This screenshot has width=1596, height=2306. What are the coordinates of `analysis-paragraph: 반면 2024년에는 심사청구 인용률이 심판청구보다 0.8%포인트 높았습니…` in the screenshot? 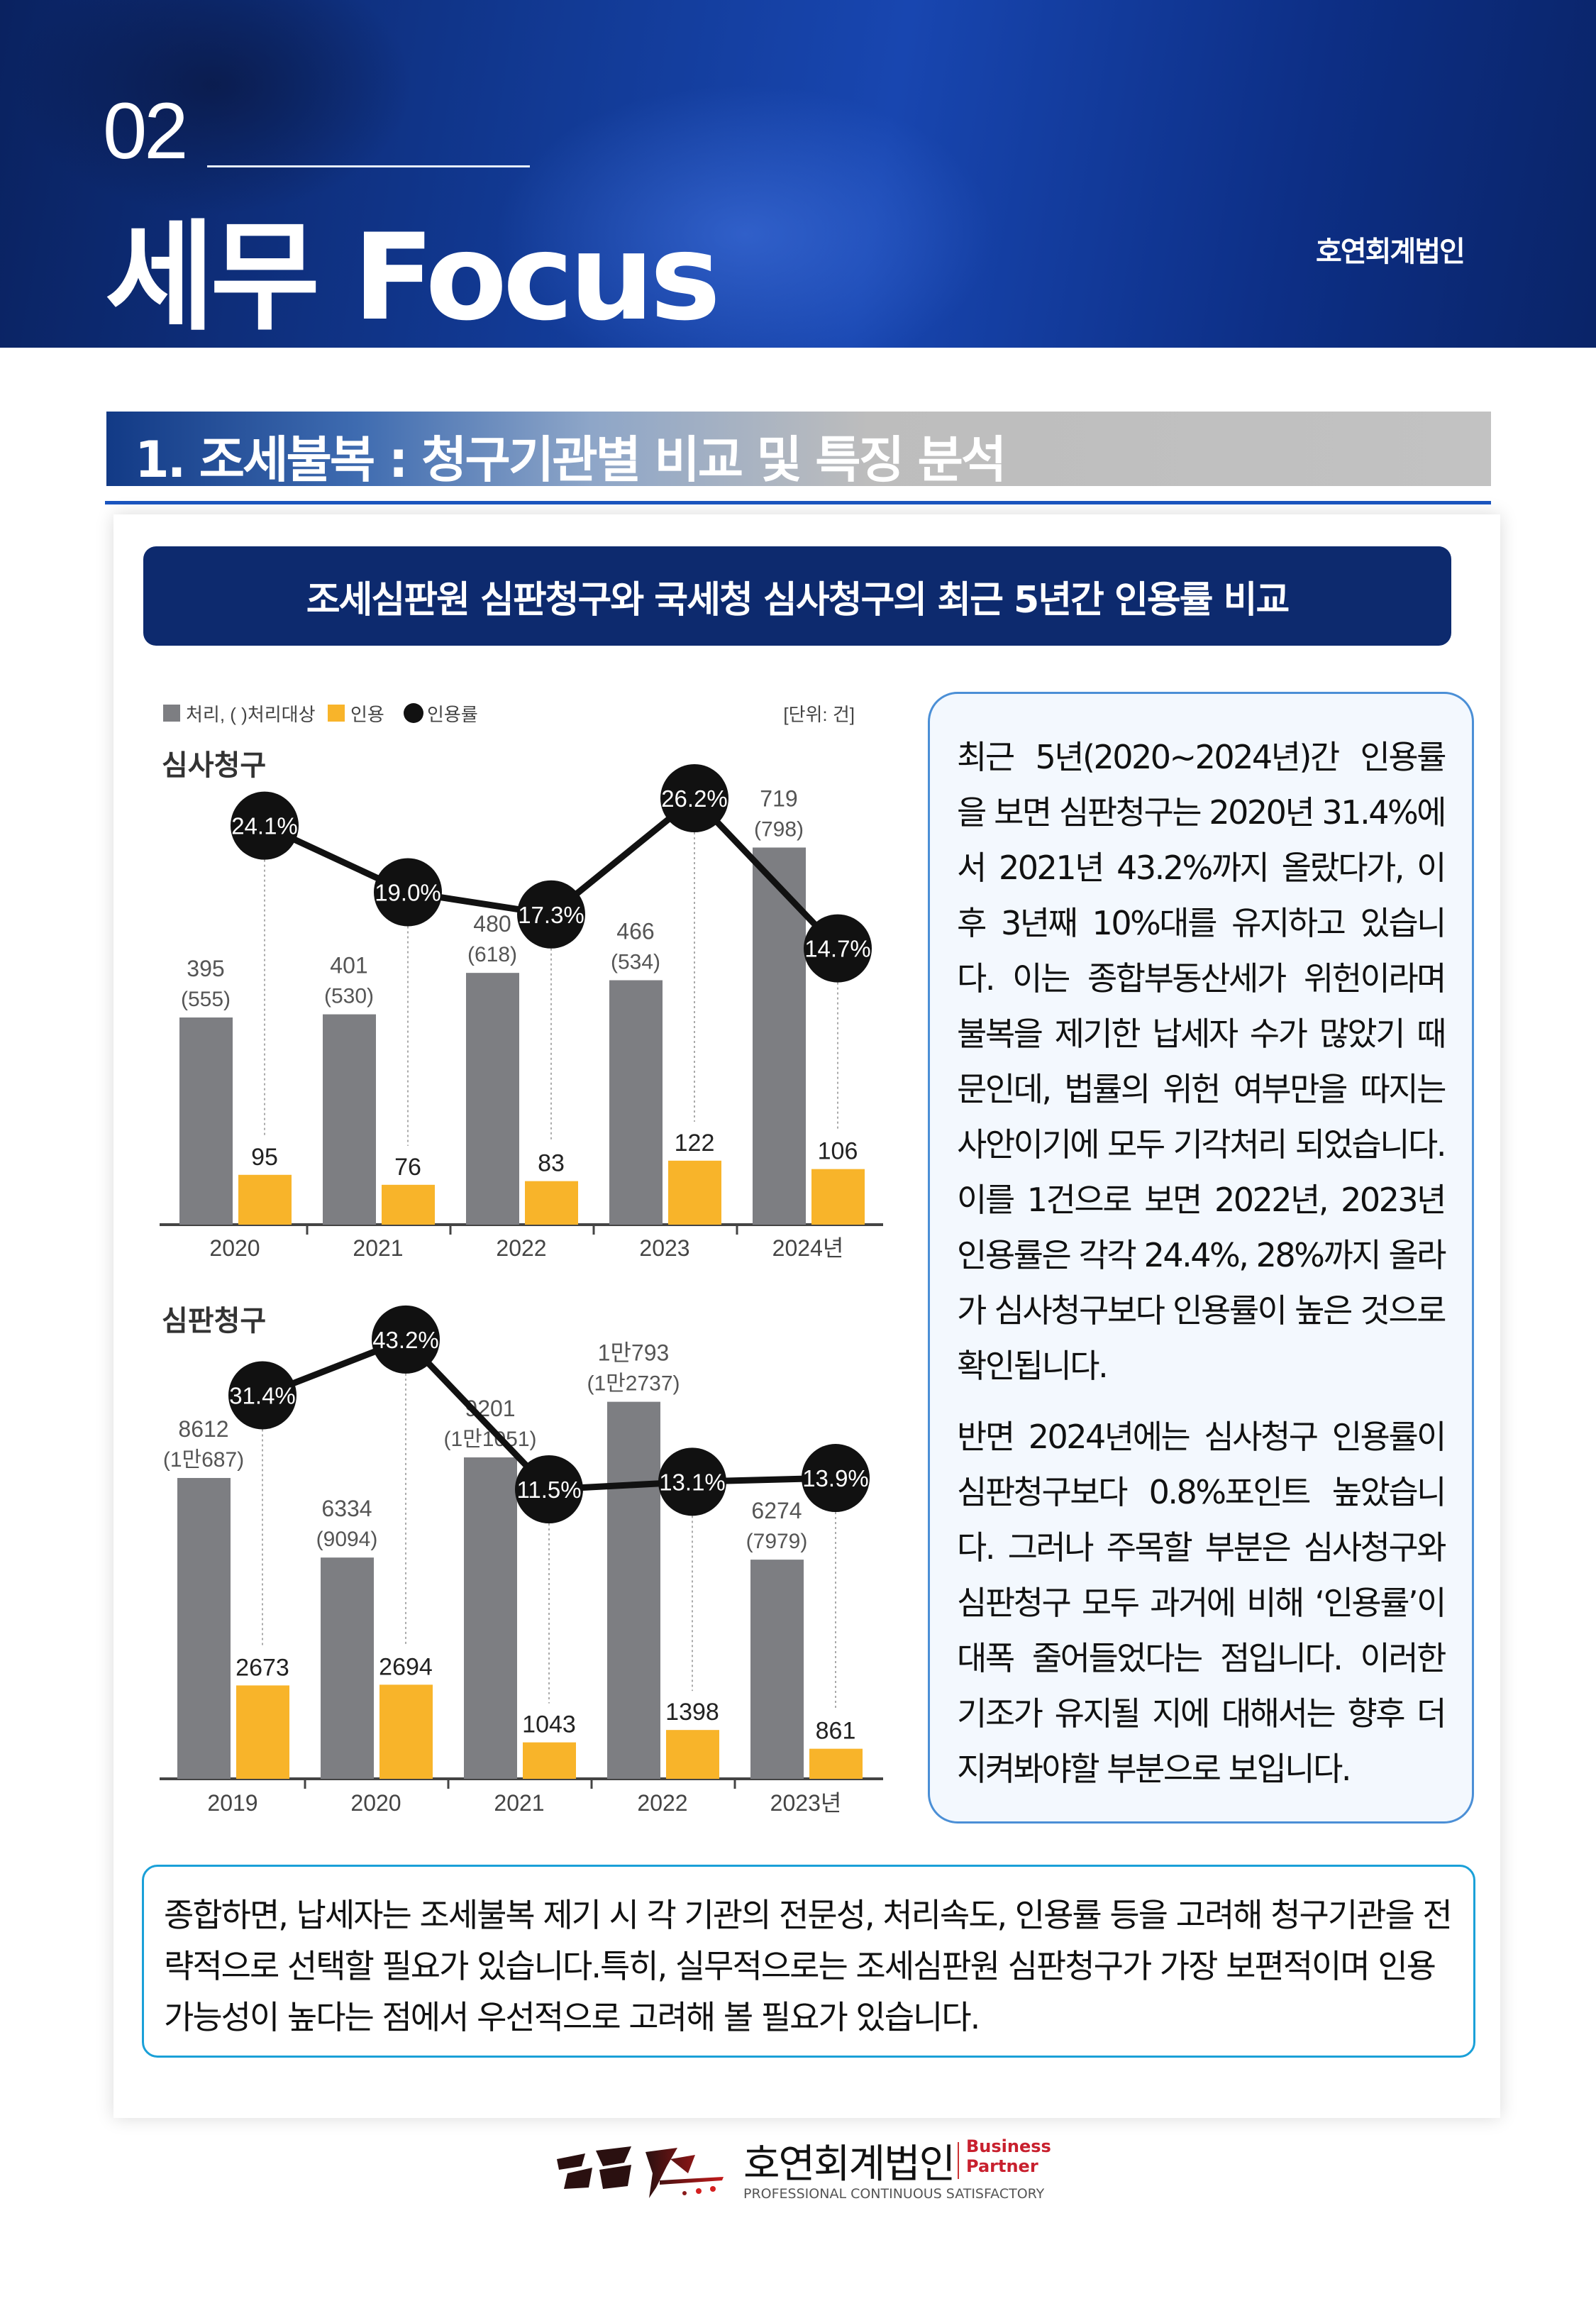 It's located at (1202, 1603).